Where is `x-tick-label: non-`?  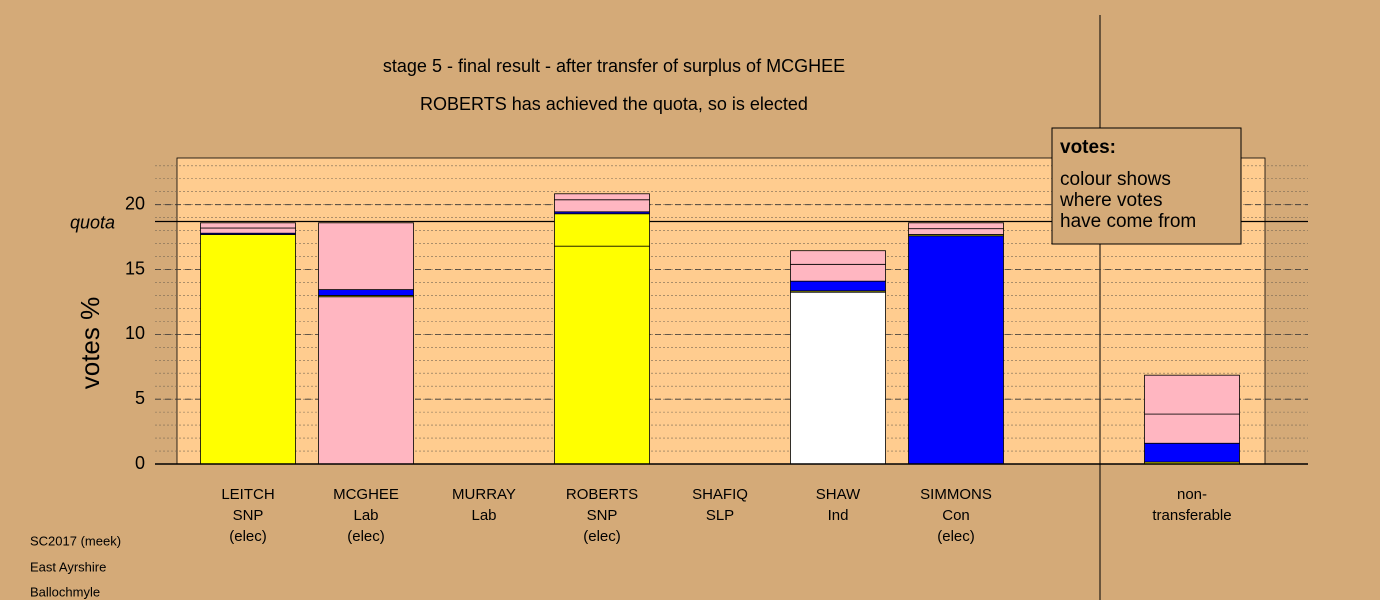 x-tick-label: non- is located at coordinates (1192, 494).